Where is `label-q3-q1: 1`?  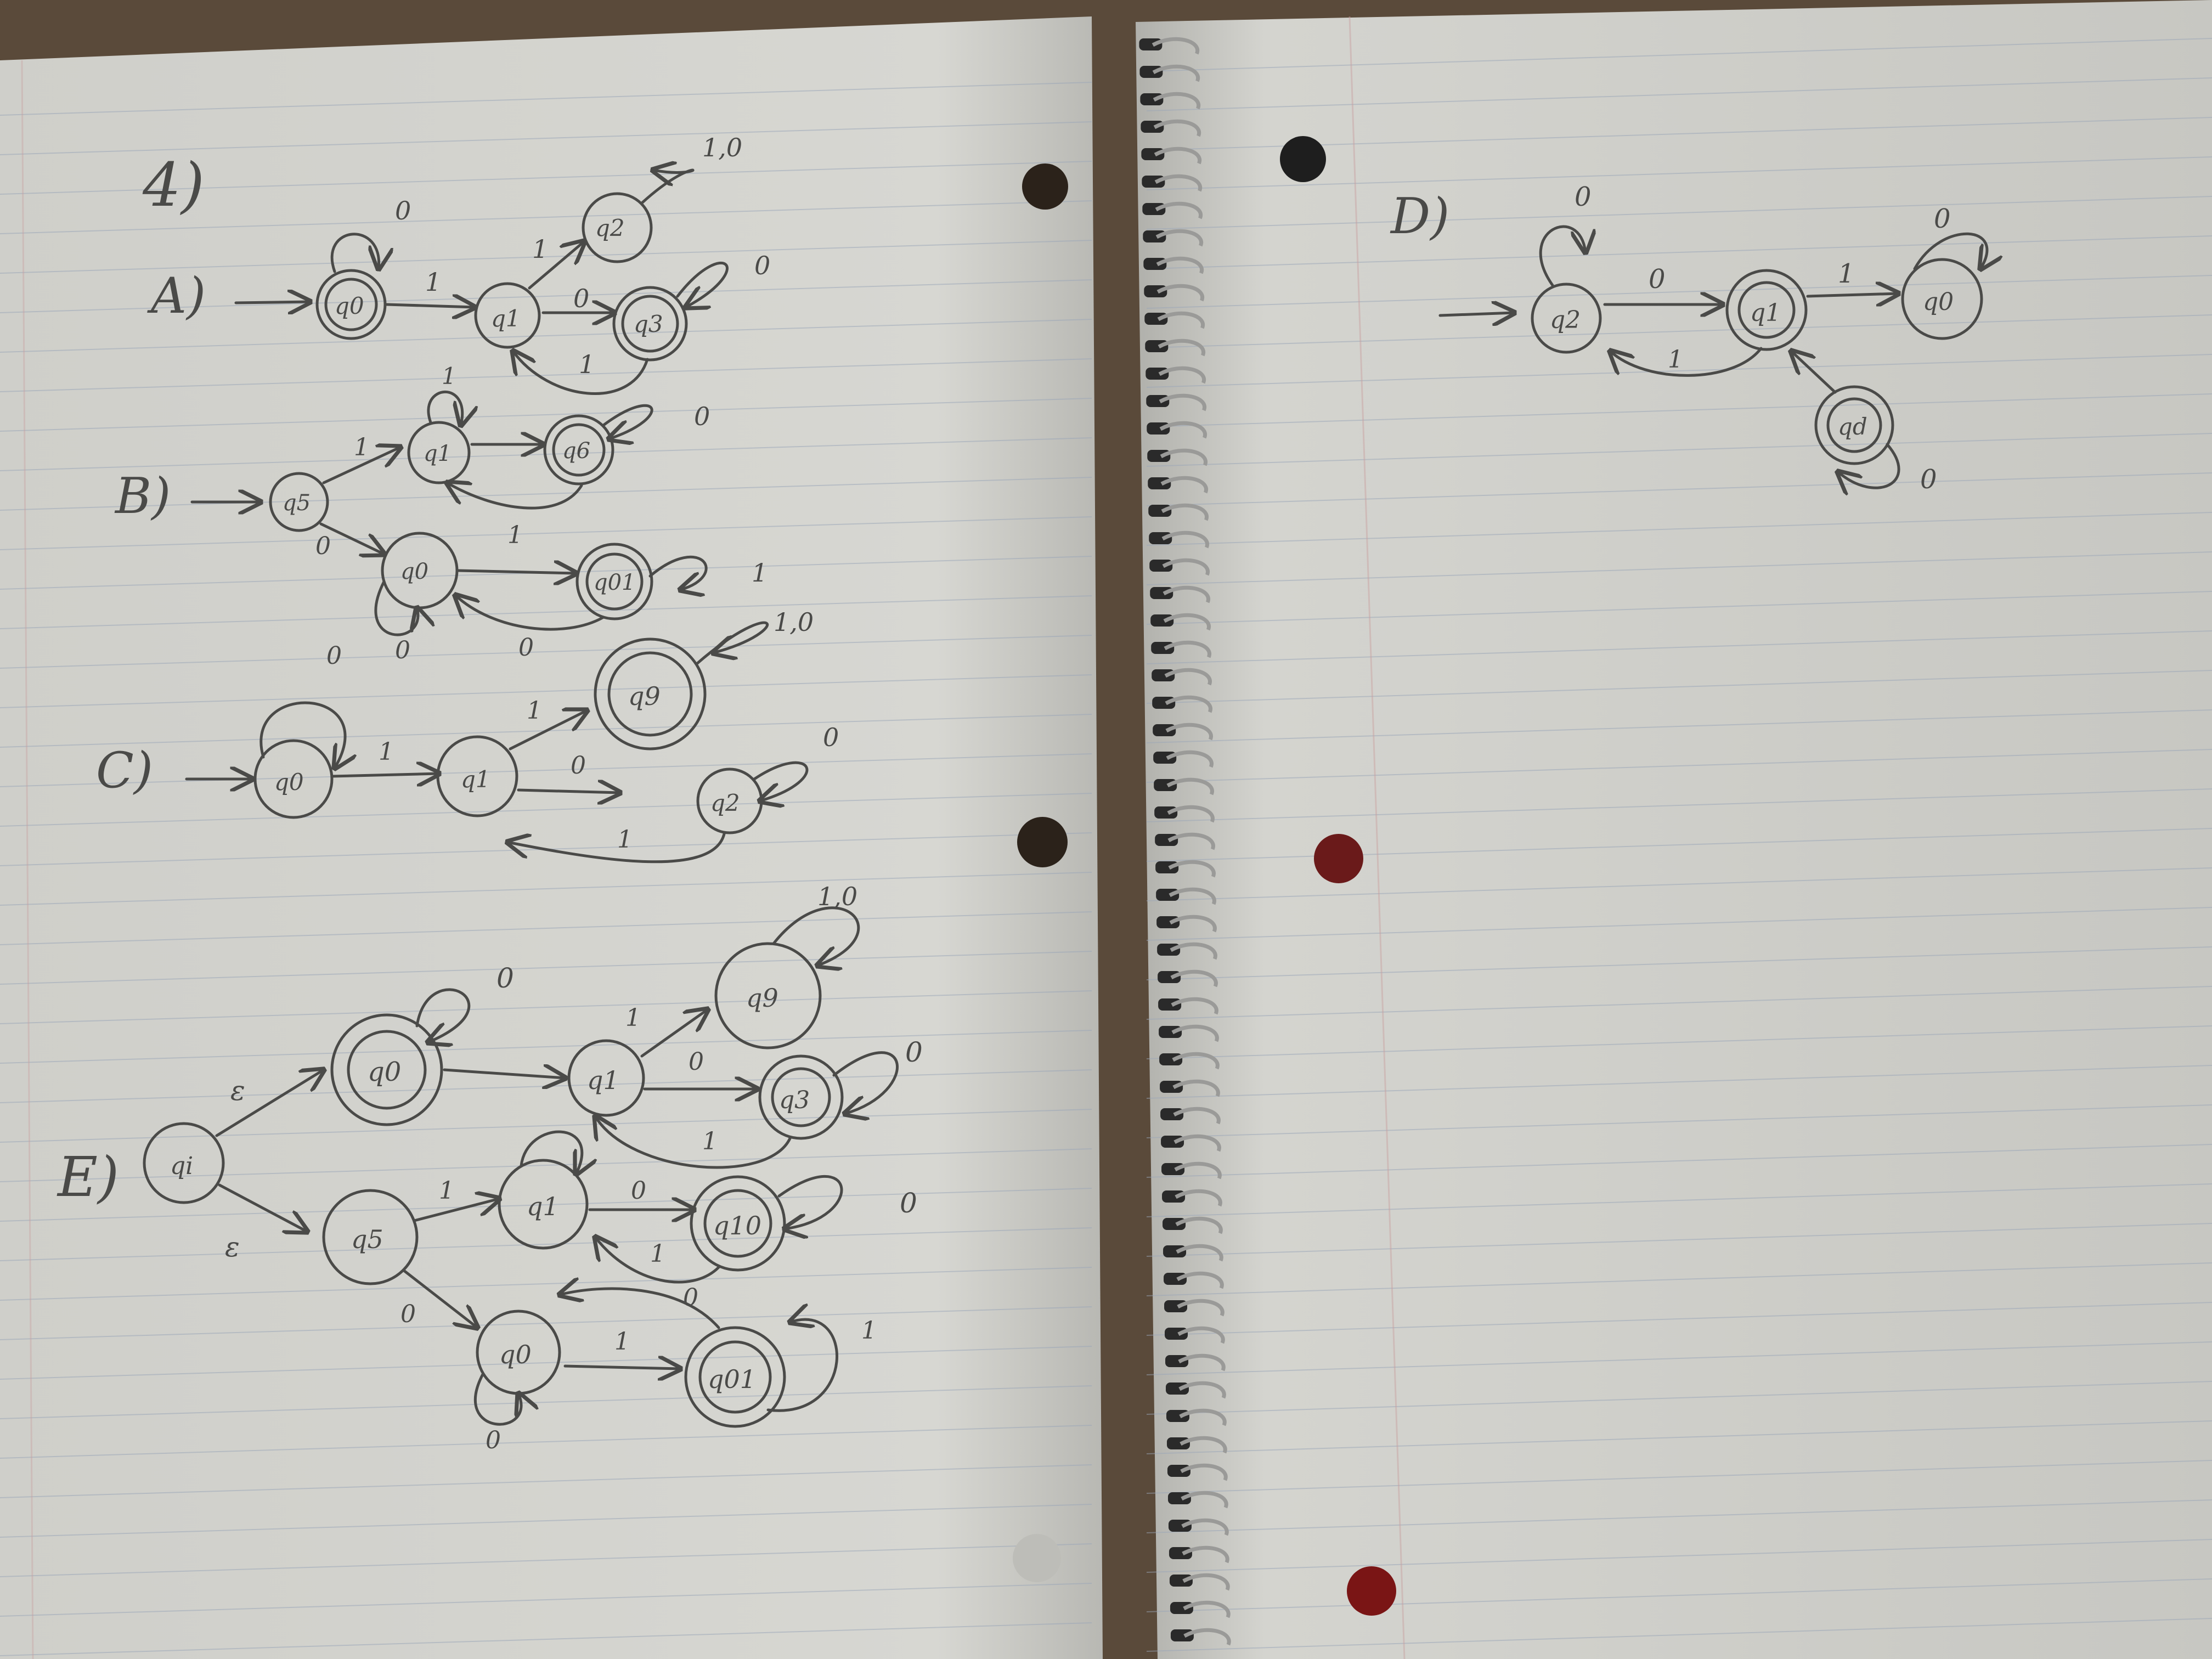
label-q3-q1: 1 is located at coordinates (710, 1141).